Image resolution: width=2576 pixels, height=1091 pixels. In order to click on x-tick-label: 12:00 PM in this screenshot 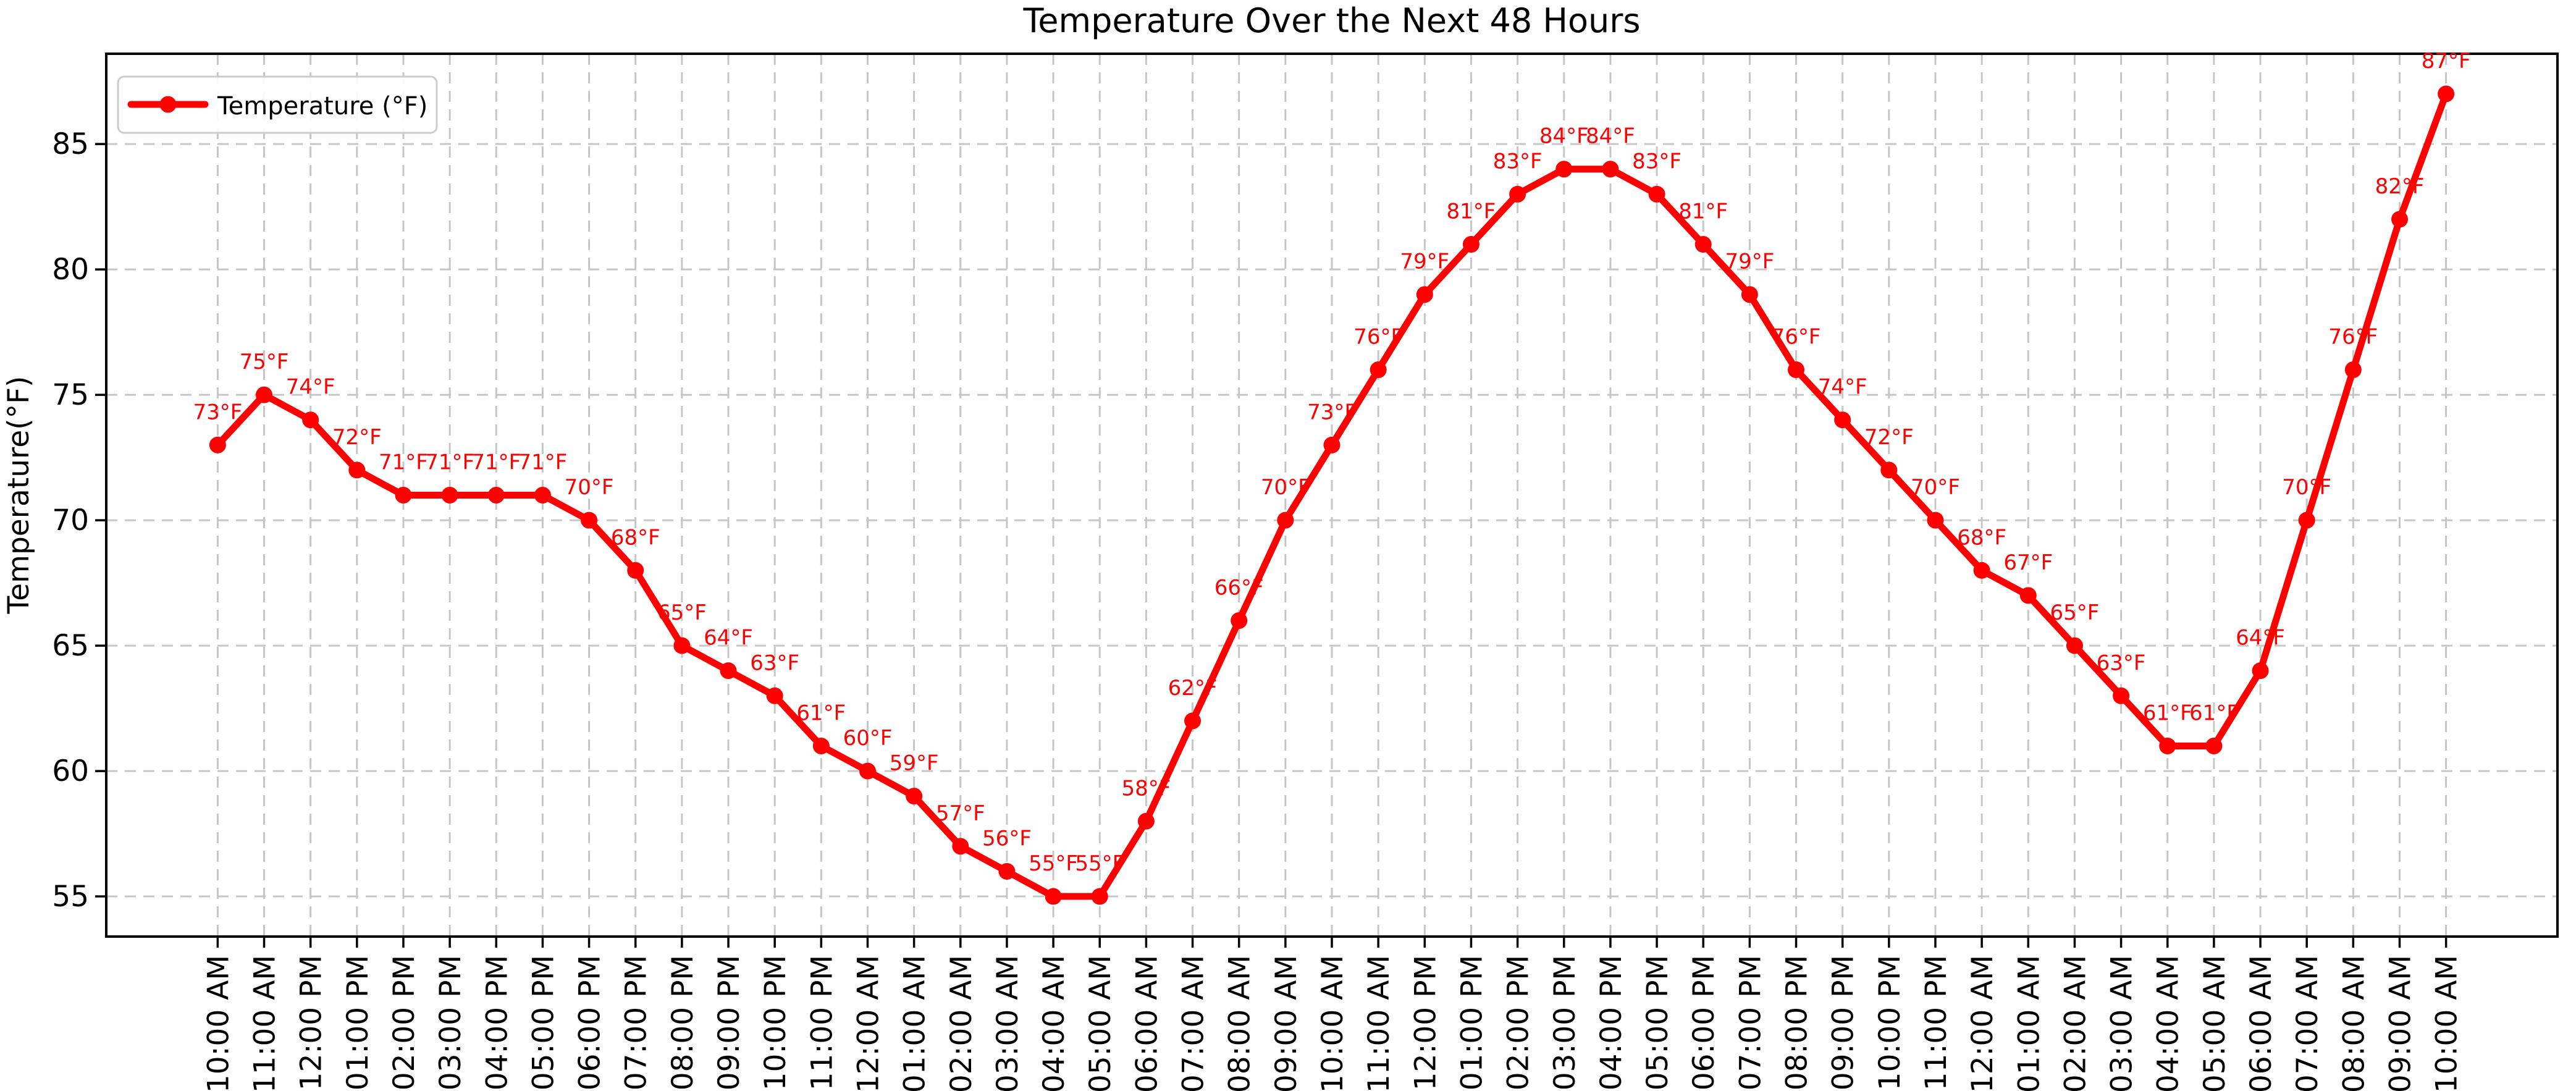, I will do `click(312, 1022)`.